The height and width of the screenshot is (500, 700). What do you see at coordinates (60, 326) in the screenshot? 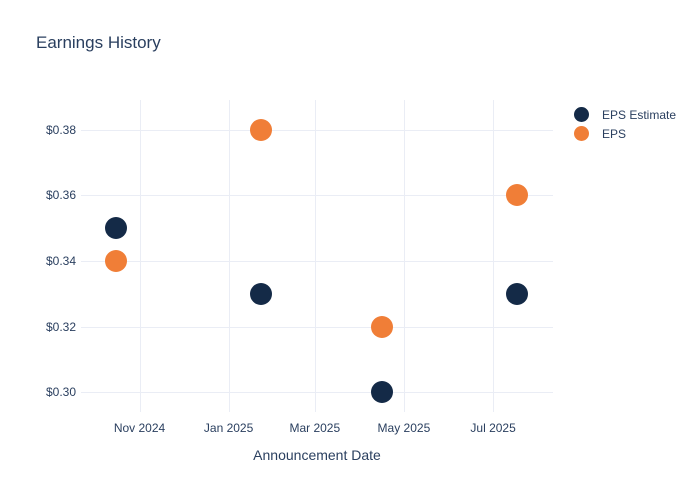
I see `y-tick-label: $0.32` at bounding box center [60, 326].